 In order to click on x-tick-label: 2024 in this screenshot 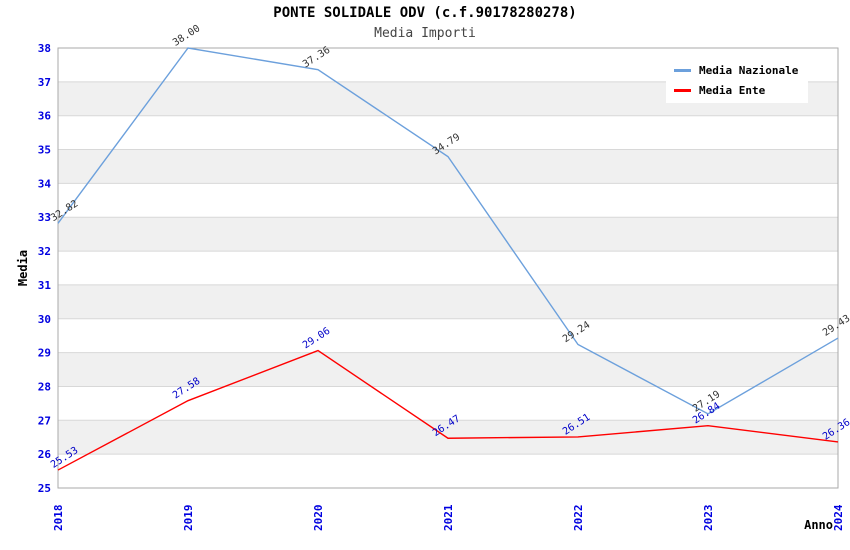, I will do `click(838, 517)`.